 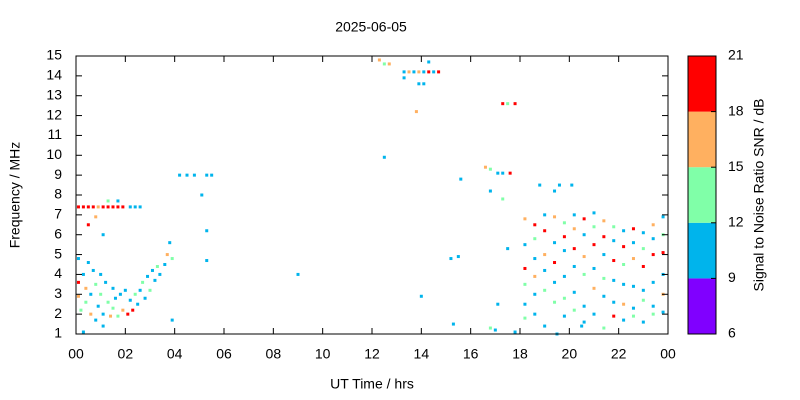 What do you see at coordinates (58, 233) in the screenshot?
I see `y-tick-label: 6` at bounding box center [58, 233].